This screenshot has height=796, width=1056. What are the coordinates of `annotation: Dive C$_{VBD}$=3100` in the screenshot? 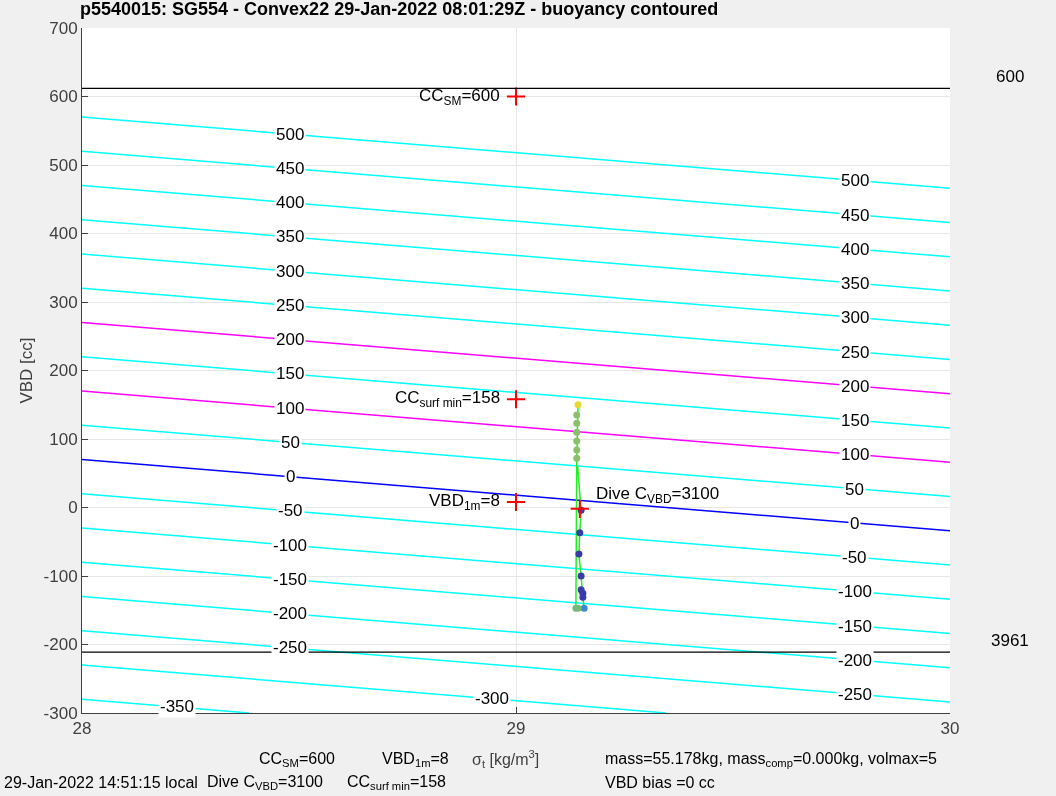 It's located at (658, 495).